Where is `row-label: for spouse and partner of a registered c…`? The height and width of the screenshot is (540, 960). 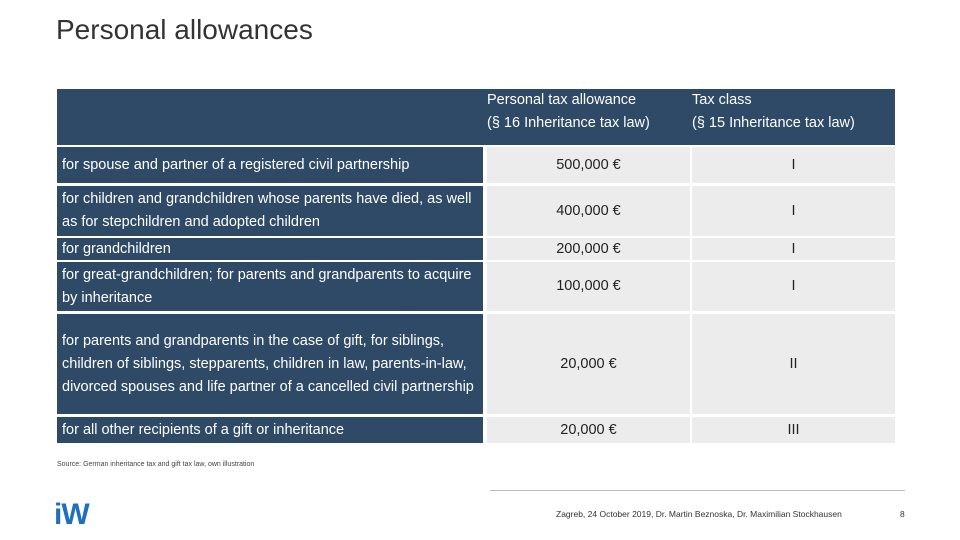
row-label: for spouse and partner of a registered c… is located at coordinates (270, 165).